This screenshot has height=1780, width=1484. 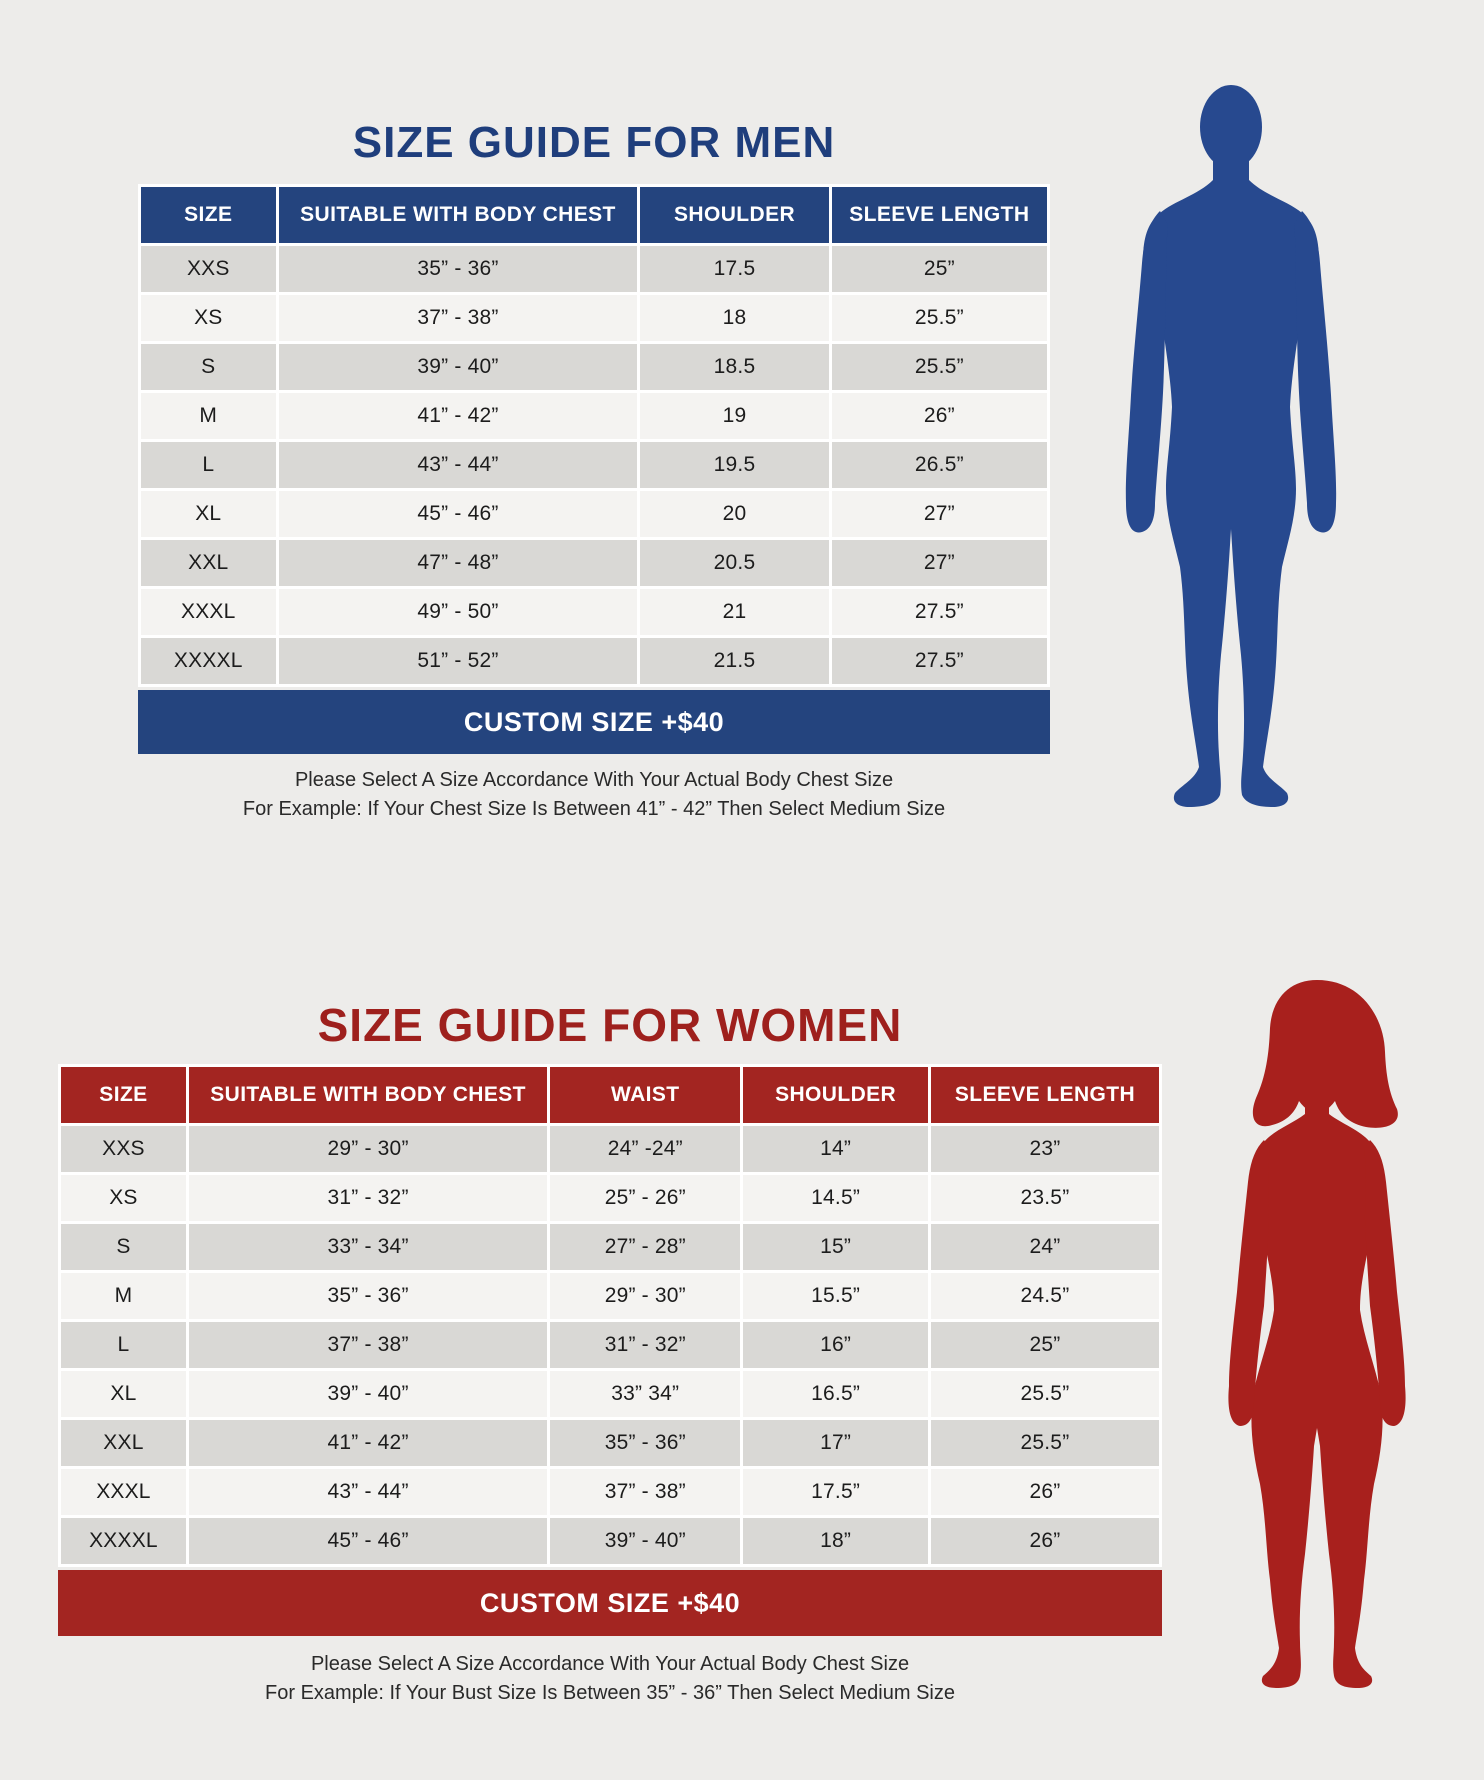 I want to click on women-custom-size-banner: CUSTOM SIZE +$40, so click(x=610, y=1603).